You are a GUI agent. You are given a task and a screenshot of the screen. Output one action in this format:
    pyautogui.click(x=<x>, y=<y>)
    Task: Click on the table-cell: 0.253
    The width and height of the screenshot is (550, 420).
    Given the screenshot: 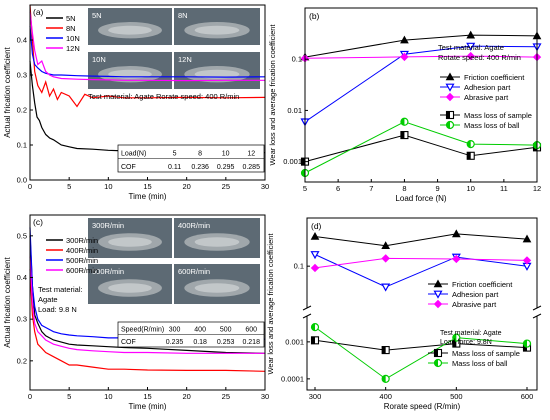 What is the action you would take?
    pyautogui.click(x=226, y=342)
    